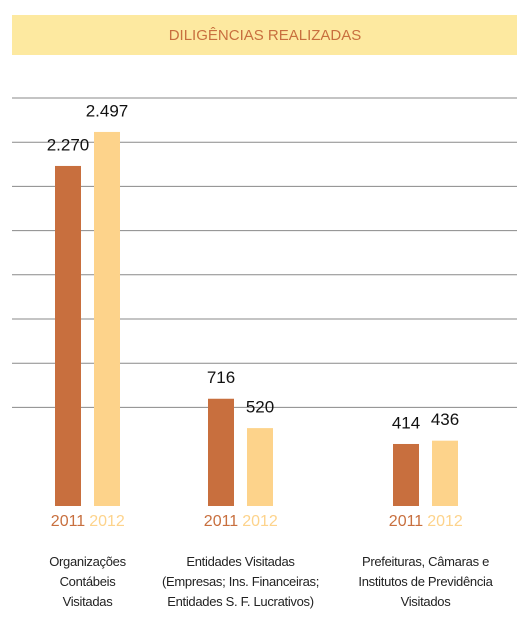  Describe the element at coordinates (445, 419) in the screenshot. I see `value-label: 436` at that location.